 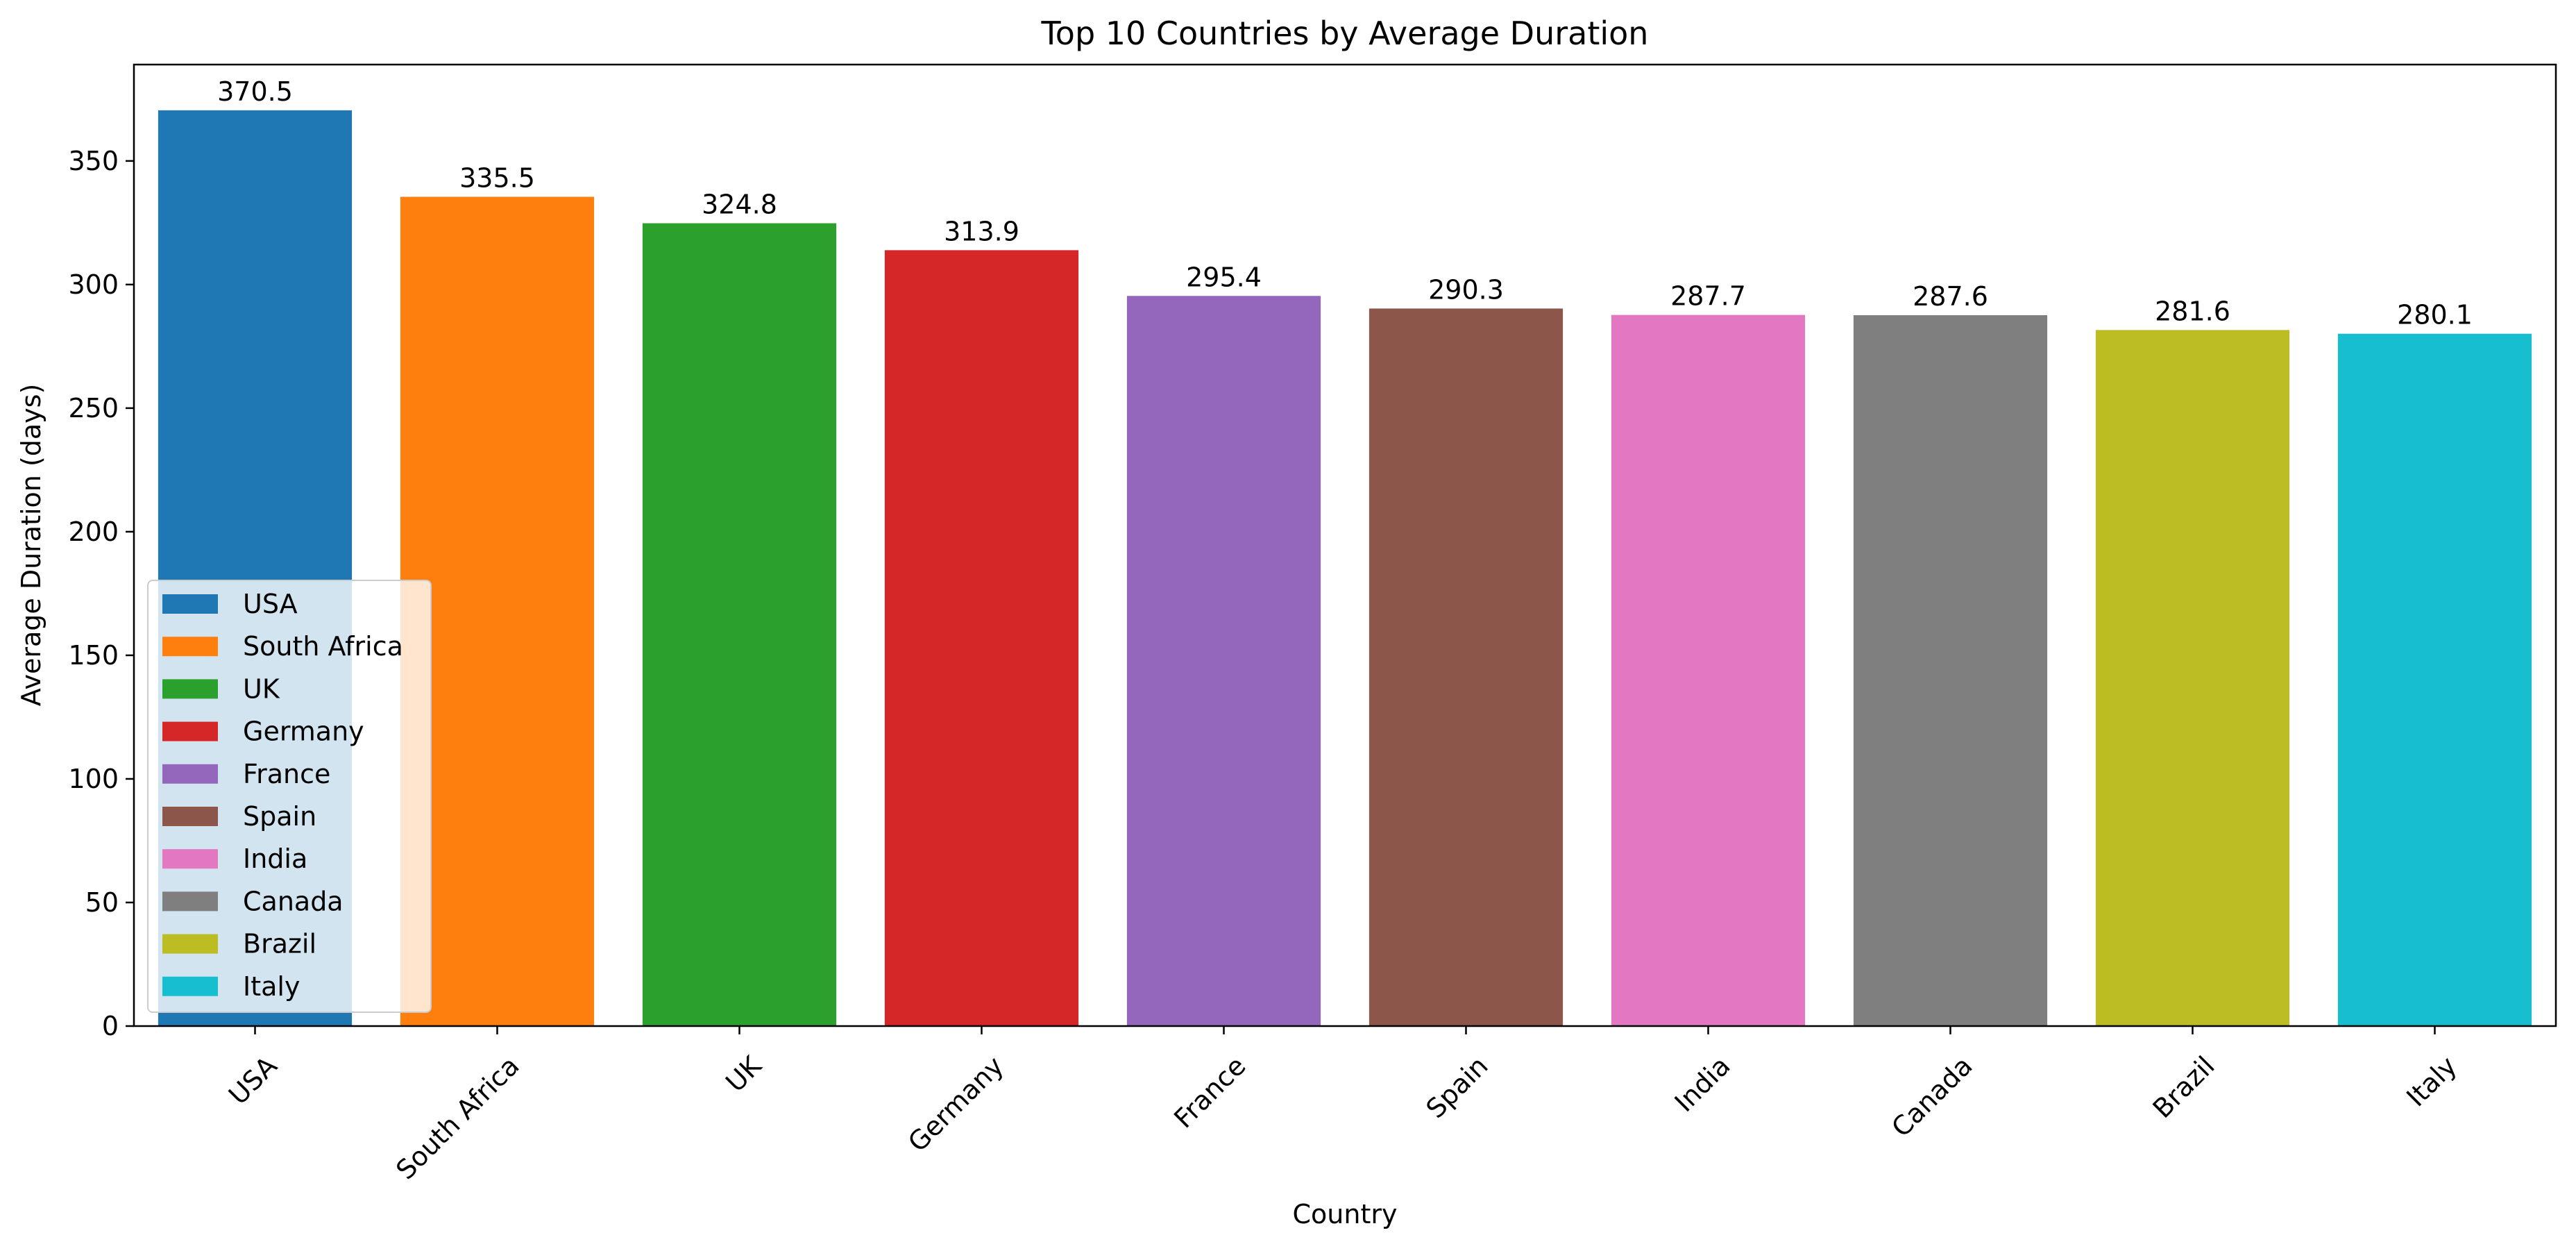 What do you see at coordinates (31, 545) in the screenshot?
I see `y-axis-label: Average Duration (days)` at bounding box center [31, 545].